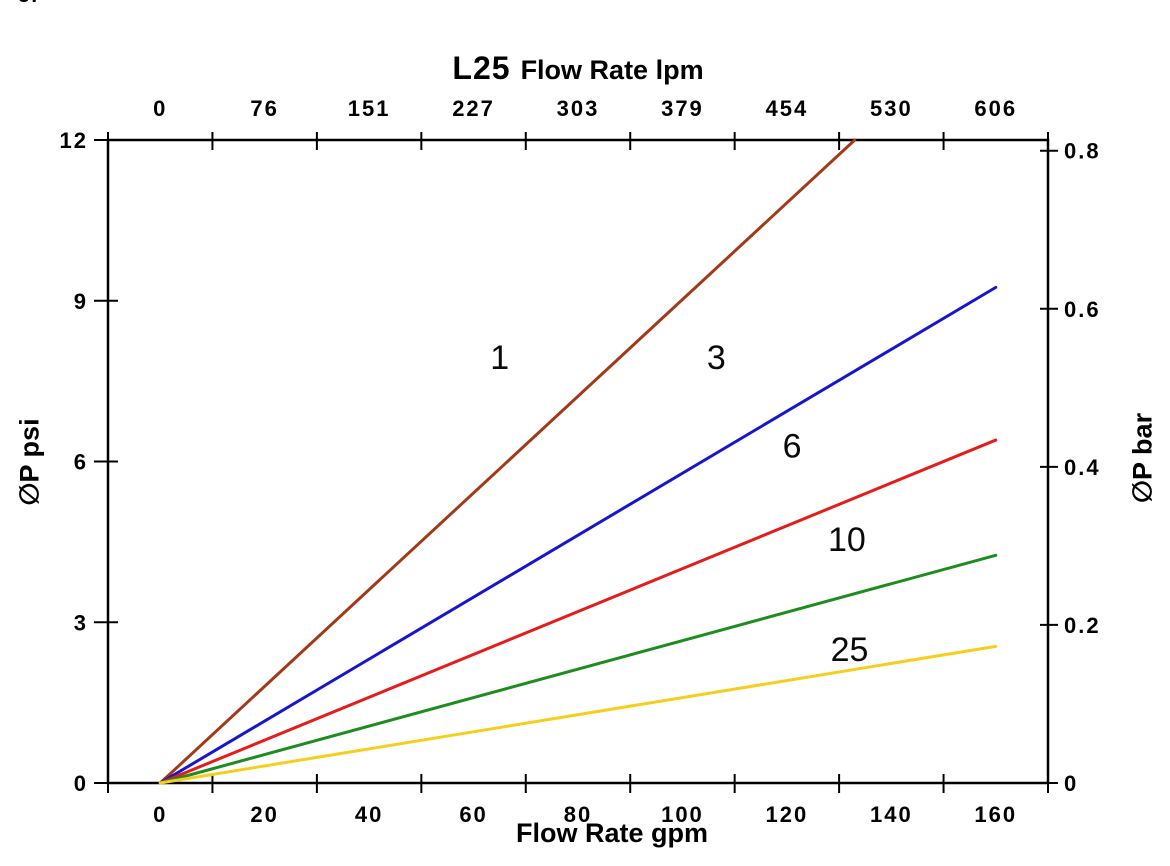 Image resolution: width=1170 pixels, height=866 pixels. Describe the element at coordinates (787, 814) in the screenshot. I see `bottom-tick-label-gpm: 120` at that location.